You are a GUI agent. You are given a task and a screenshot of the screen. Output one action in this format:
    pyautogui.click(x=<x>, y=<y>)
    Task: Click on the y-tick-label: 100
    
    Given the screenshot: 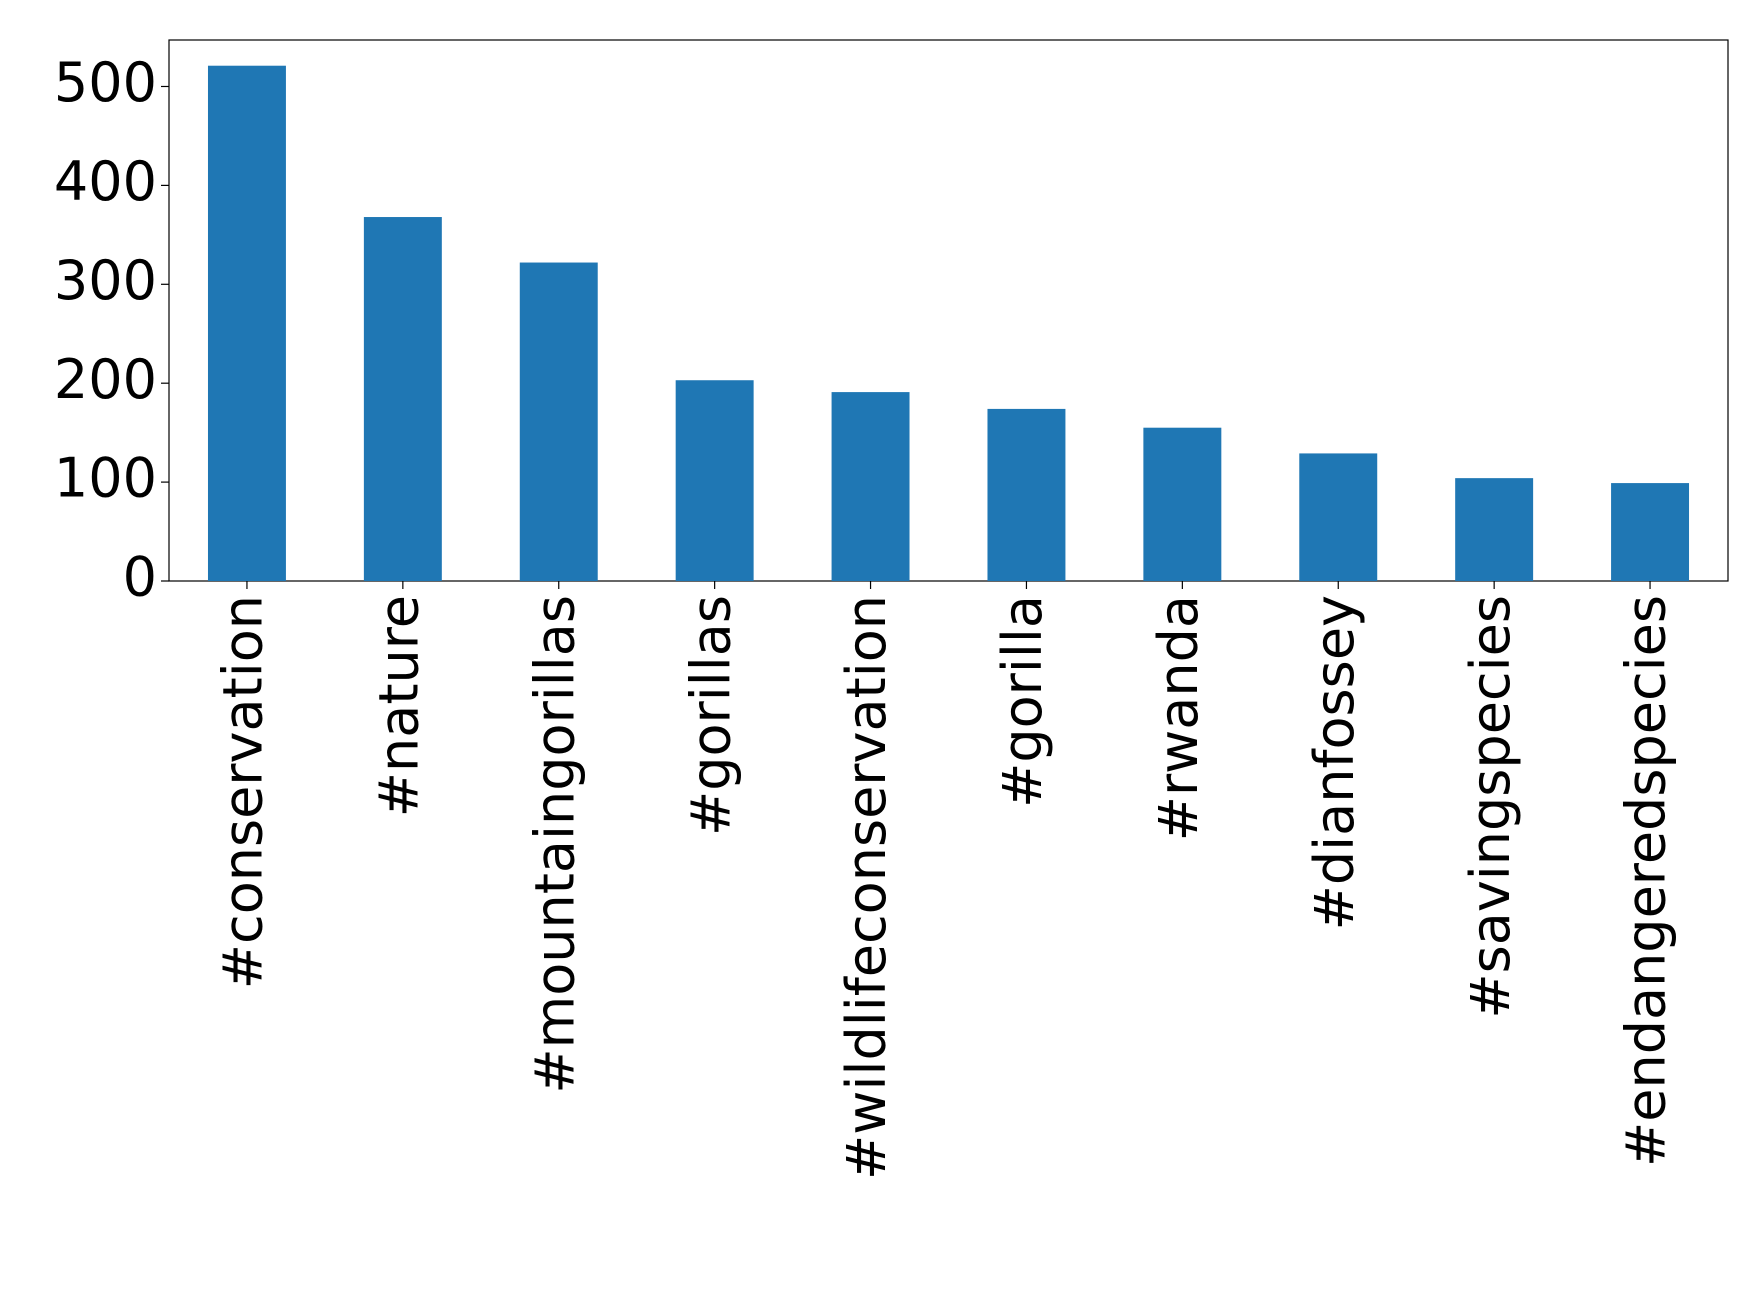 What is the action you would take?
    pyautogui.click(x=105, y=478)
    